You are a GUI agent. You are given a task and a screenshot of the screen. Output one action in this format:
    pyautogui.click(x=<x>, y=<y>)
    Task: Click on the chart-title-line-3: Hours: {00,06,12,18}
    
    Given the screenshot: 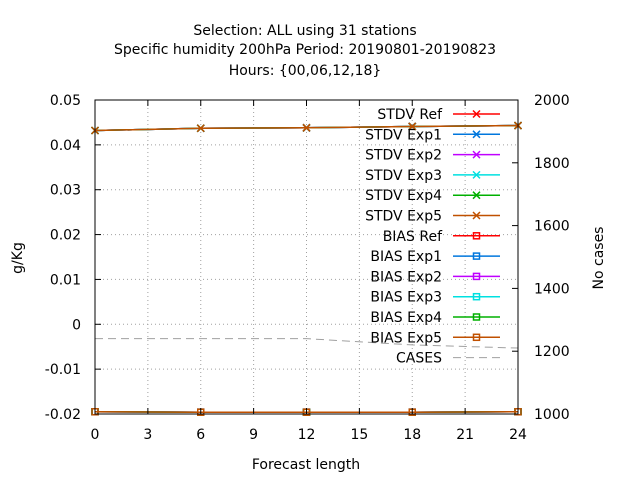 What is the action you would take?
    pyautogui.click(x=305, y=71)
    